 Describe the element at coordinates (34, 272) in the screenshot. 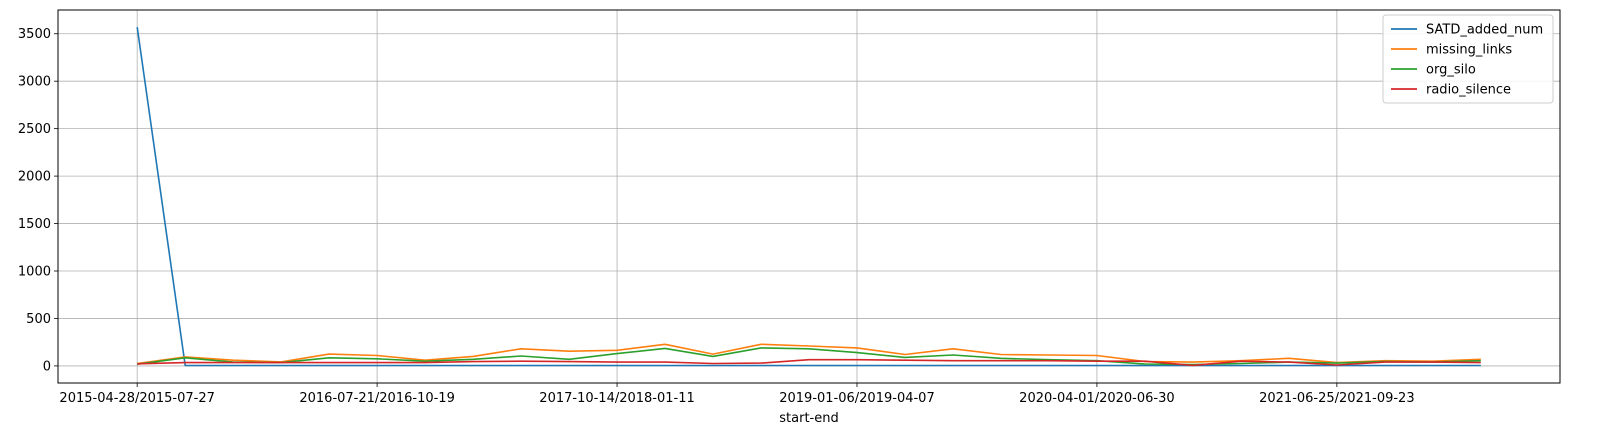

I see `y-tick-label: 1000` at that location.